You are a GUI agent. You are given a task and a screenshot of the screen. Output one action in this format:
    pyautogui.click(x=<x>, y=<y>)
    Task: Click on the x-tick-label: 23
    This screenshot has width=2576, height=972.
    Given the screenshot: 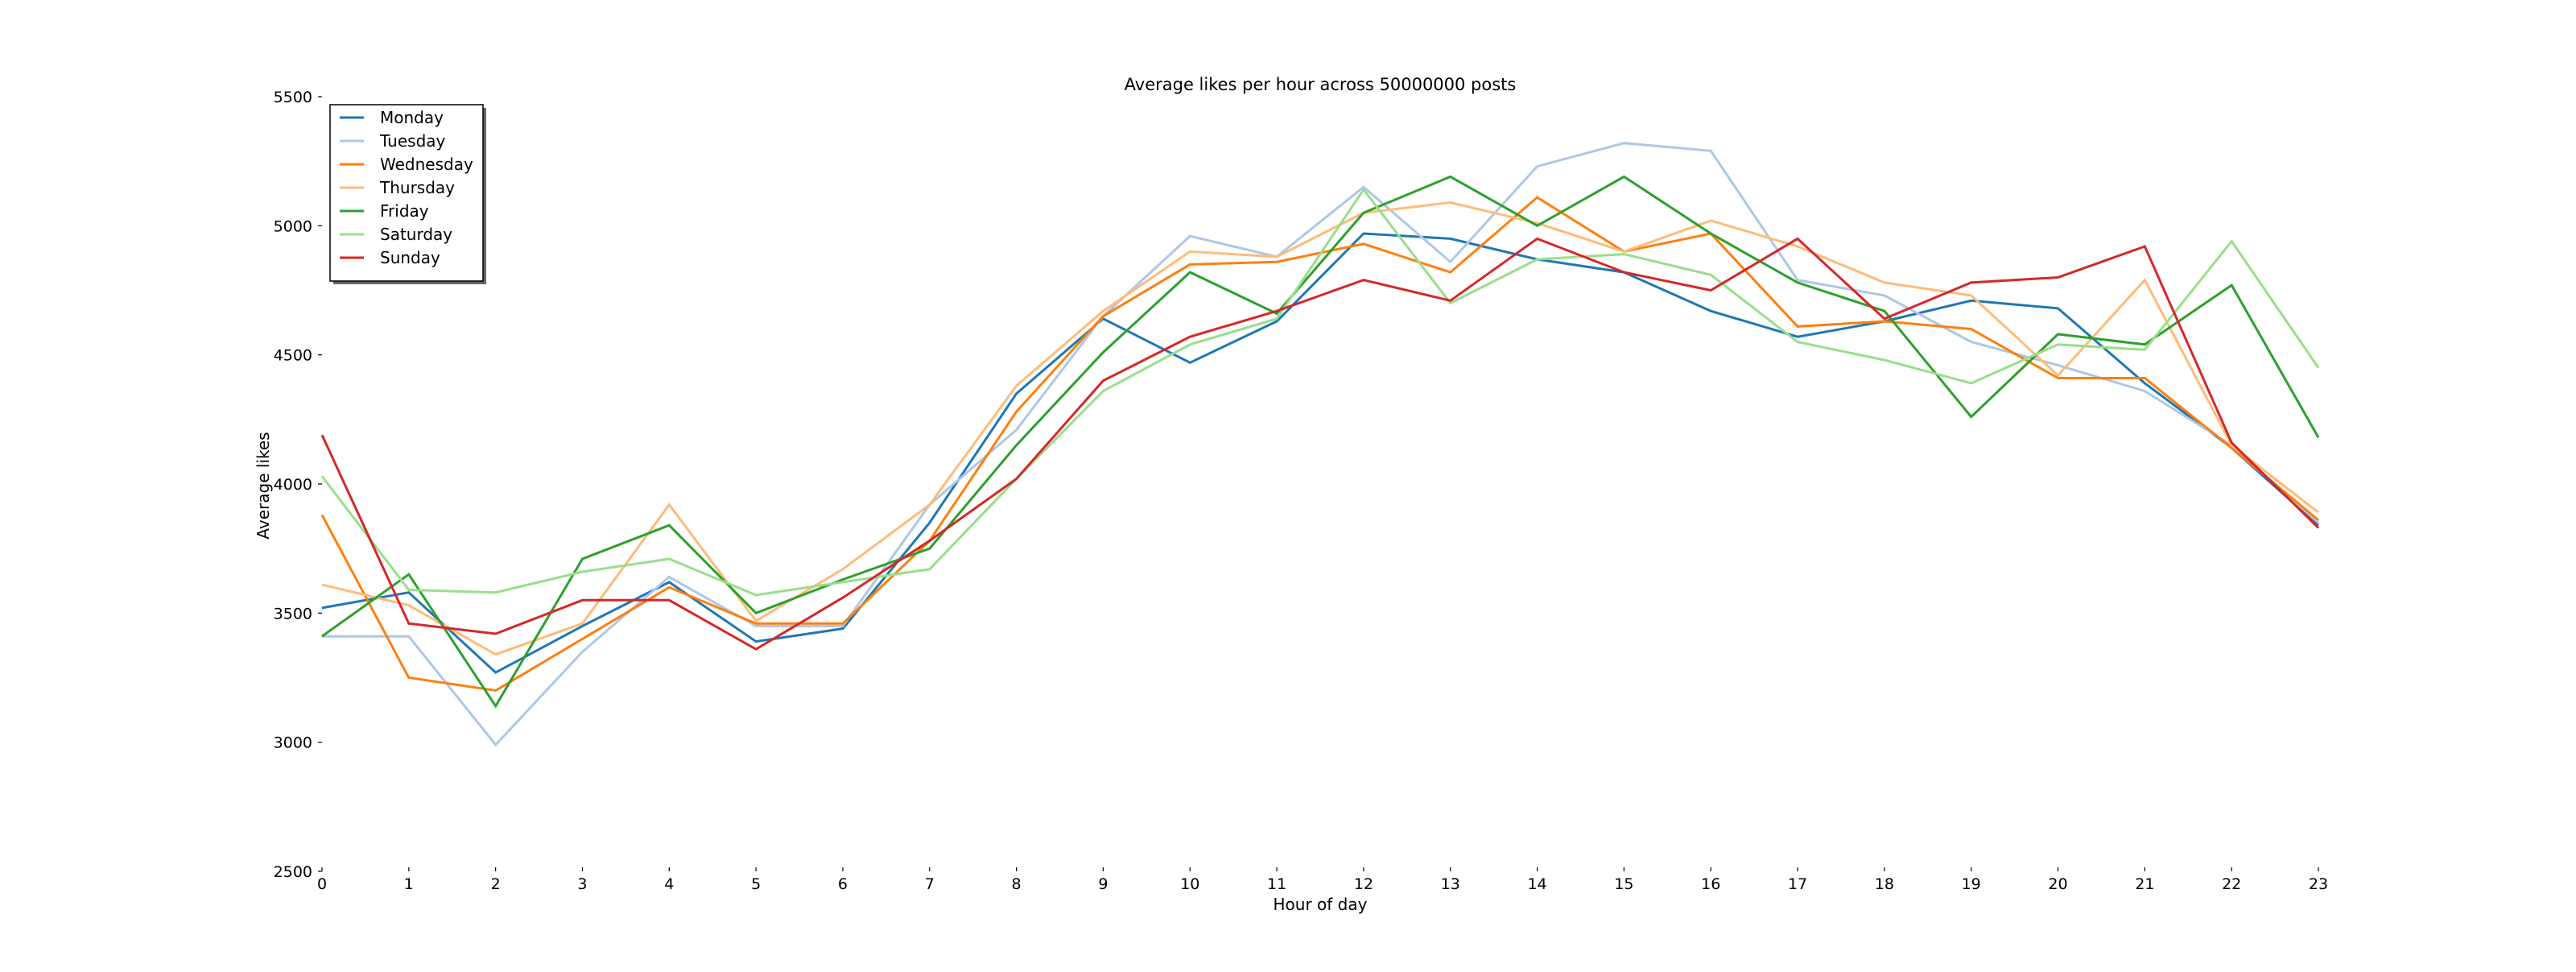 What is the action you would take?
    pyautogui.click(x=2318, y=884)
    